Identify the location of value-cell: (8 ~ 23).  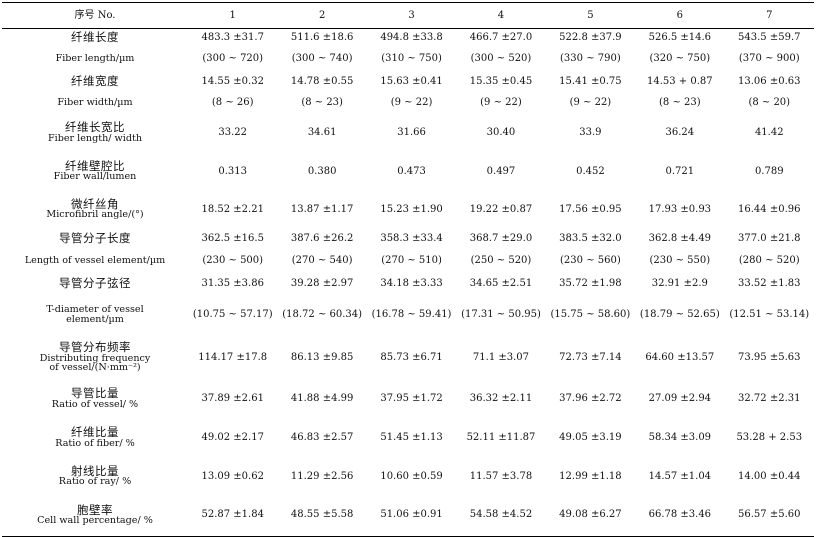
(322, 102).